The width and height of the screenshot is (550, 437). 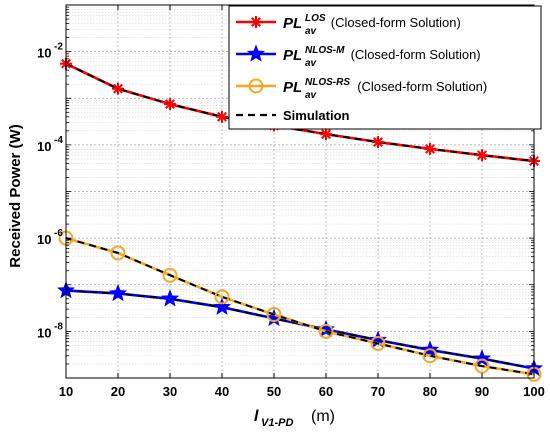 I want to click on y-axis-label: Received Power (W), so click(x=15, y=195).